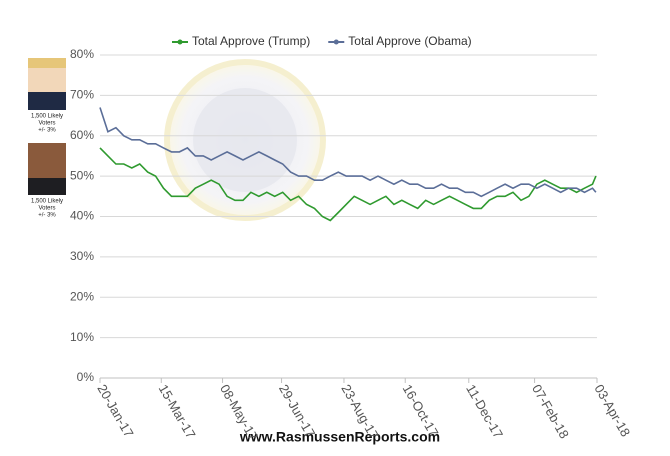 This screenshot has width=670, height=456. I want to click on y-tick-label: 30%, so click(82, 256).